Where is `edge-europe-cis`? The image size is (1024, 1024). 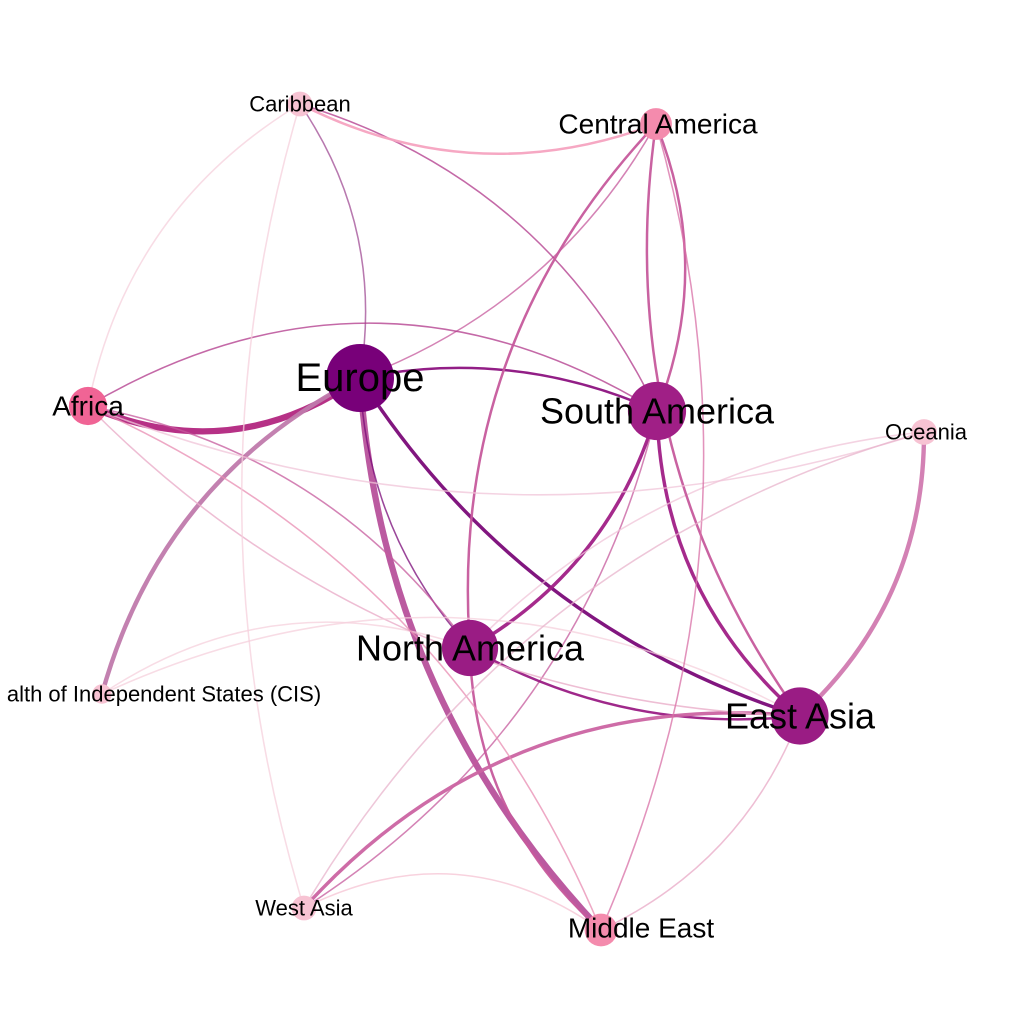 edge-europe-cis is located at coordinates (231, 536).